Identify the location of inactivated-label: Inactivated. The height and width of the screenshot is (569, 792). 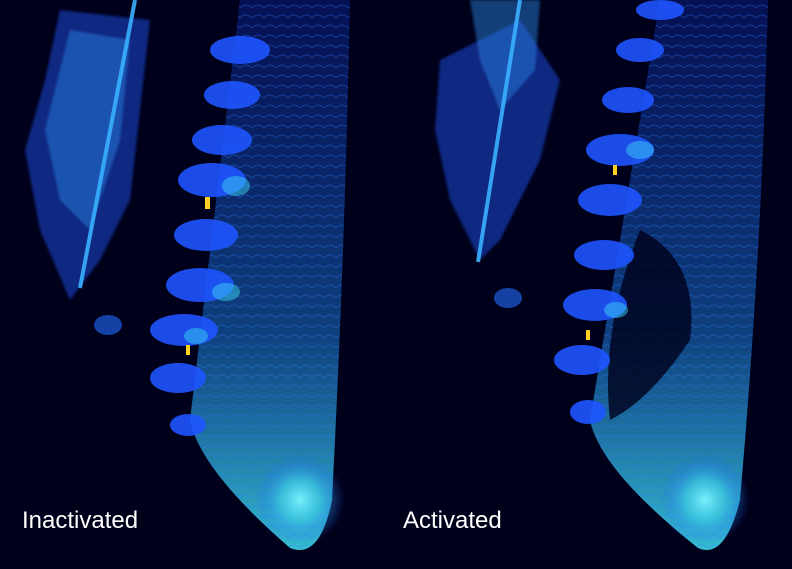
(80, 520).